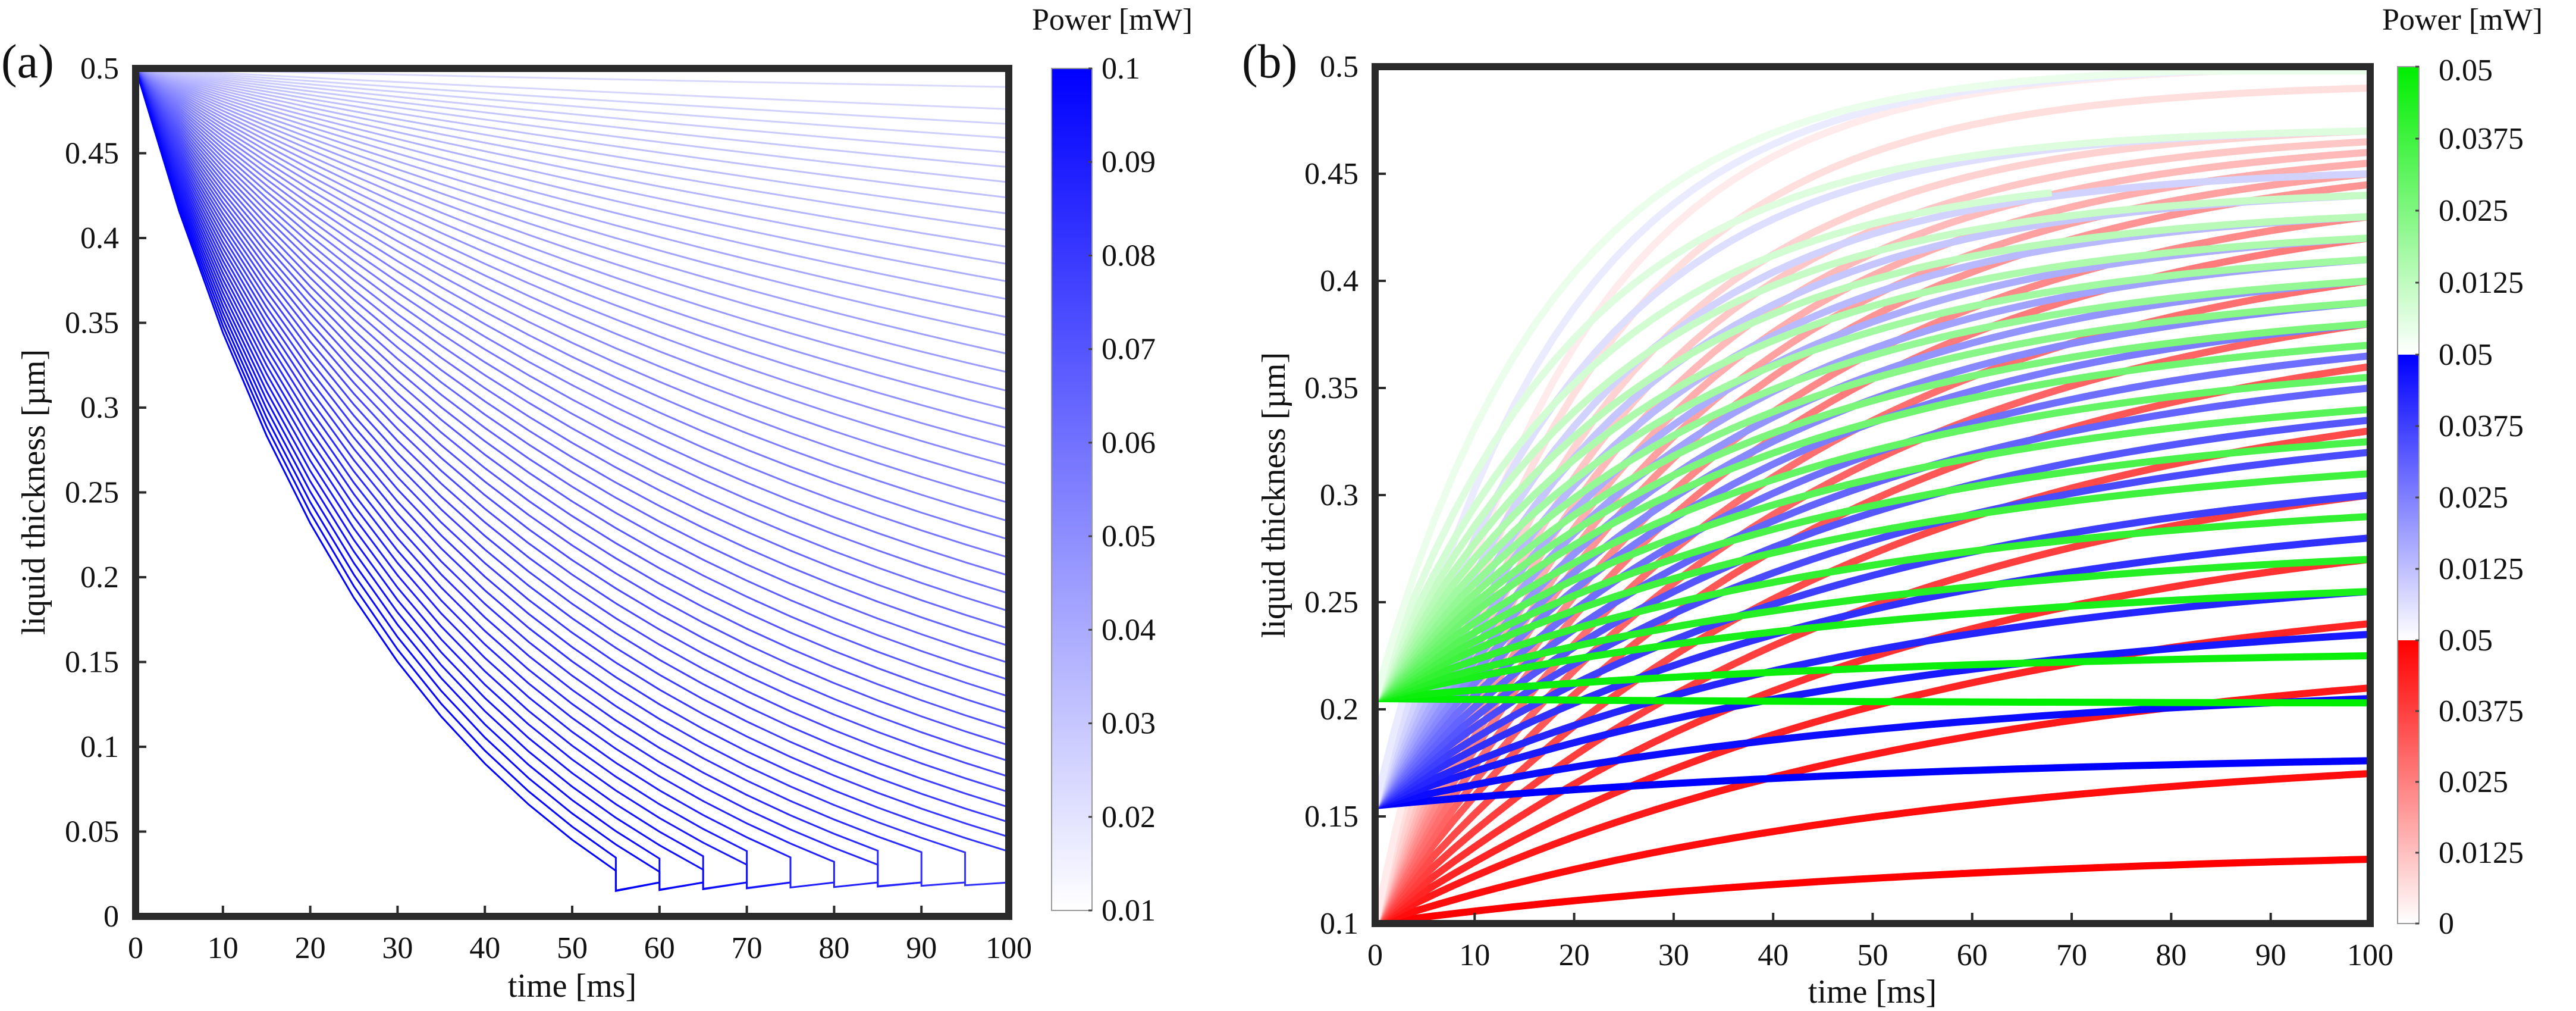 Image resolution: width=2576 pixels, height=1011 pixels. I want to click on x-tick-label: 30, so click(397, 948).